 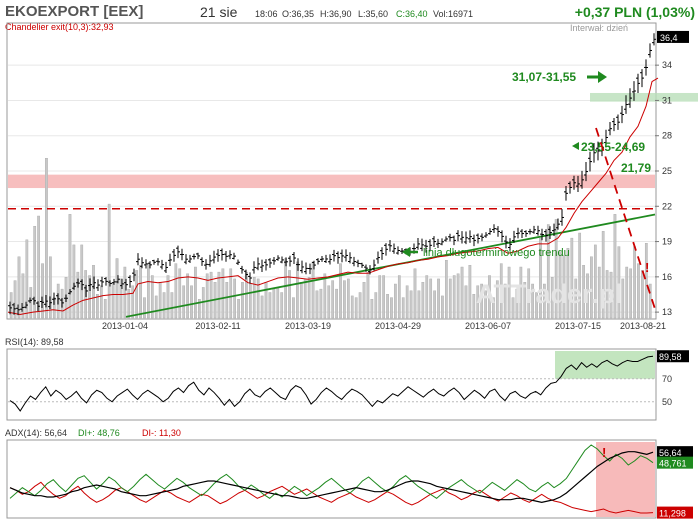 What do you see at coordinates (36, 433) in the screenshot?
I see `adx-title: ADX(14): 56,64` at bounding box center [36, 433].